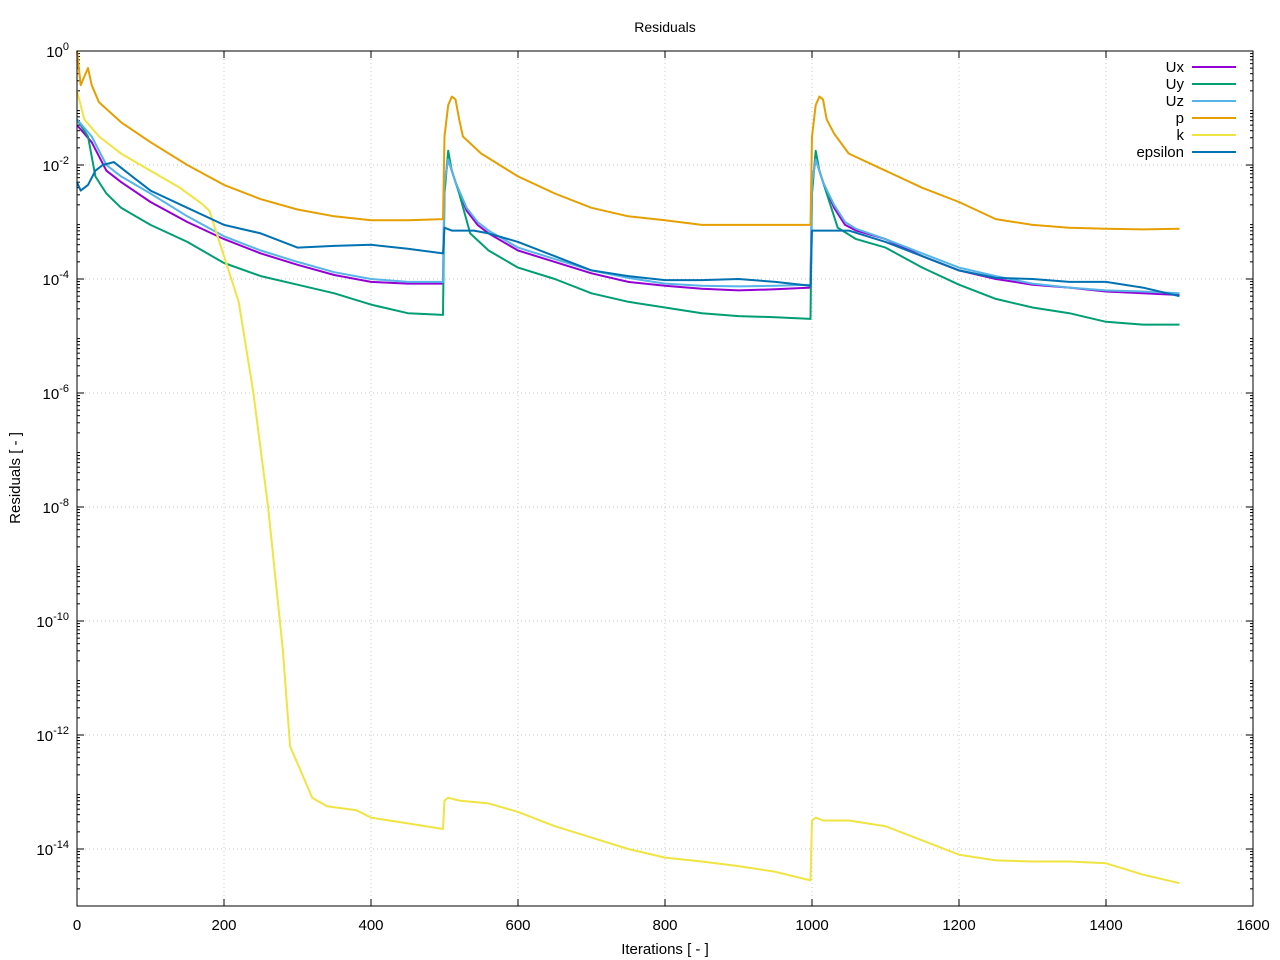 The image size is (1280, 960). Describe the element at coordinates (1180, 118) in the screenshot. I see `legend-label-p: p` at that location.